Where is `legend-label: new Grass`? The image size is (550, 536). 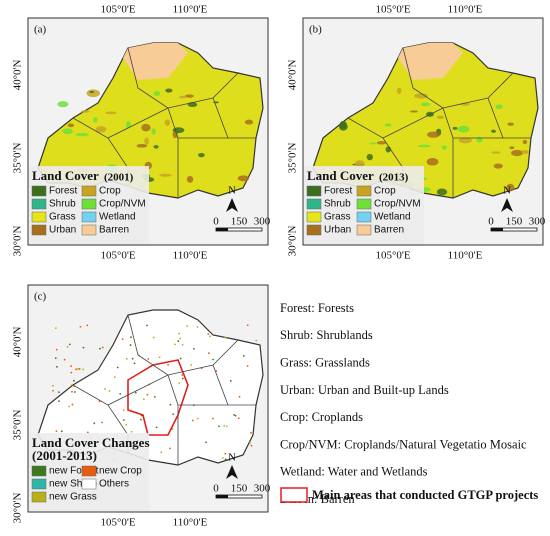 legend-label: new Grass is located at coordinates (73, 497).